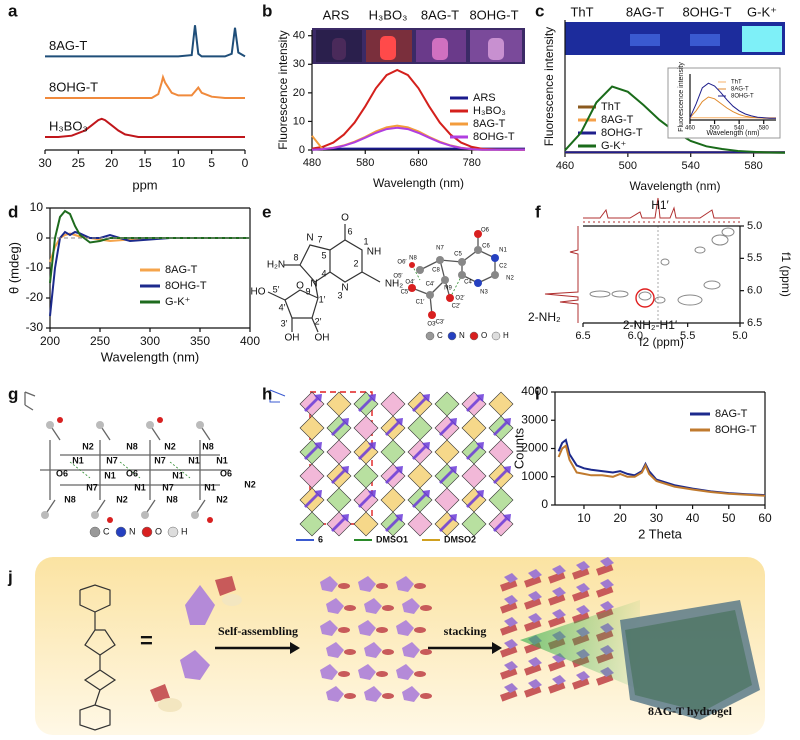 The height and width of the screenshot is (740, 800). I want to click on y-tick-label: 6.0, so click(754, 291).